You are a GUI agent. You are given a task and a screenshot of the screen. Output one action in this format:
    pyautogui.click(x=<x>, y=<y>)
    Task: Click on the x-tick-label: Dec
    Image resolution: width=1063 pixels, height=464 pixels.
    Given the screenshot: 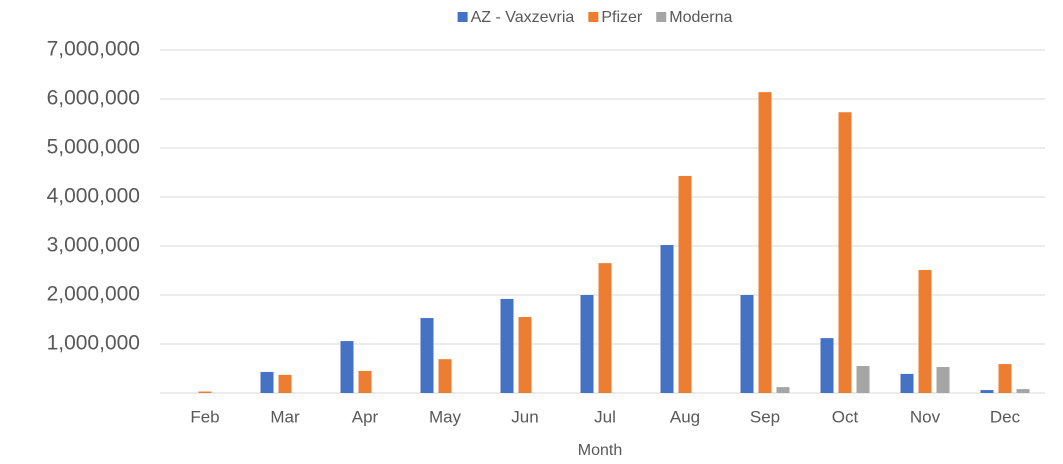 What is the action you would take?
    pyautogui.click(x=1005, y=416)
    